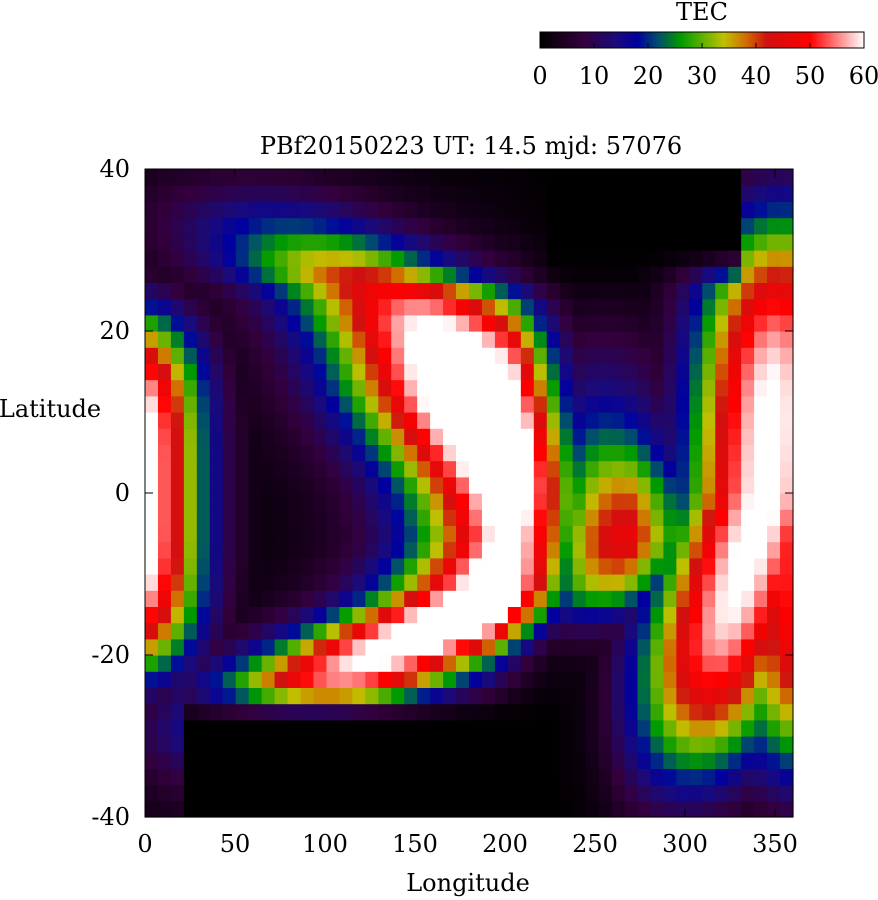 The width and height of the screenshot is (878, 900). Describe the element at coordinates (594, 76) in the screenshot. I see `colorbar-tick-label: 10` at that location.